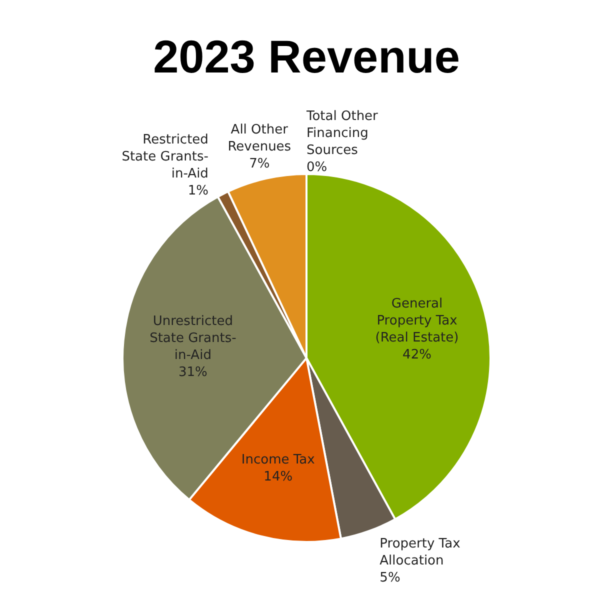 Image resolution: width=613 pixels, height=607 pixels. What do you see at coordinates (278, 460) in the screenshot?
I see `slice-label: Income Tax` at bounding box center [278, 460].